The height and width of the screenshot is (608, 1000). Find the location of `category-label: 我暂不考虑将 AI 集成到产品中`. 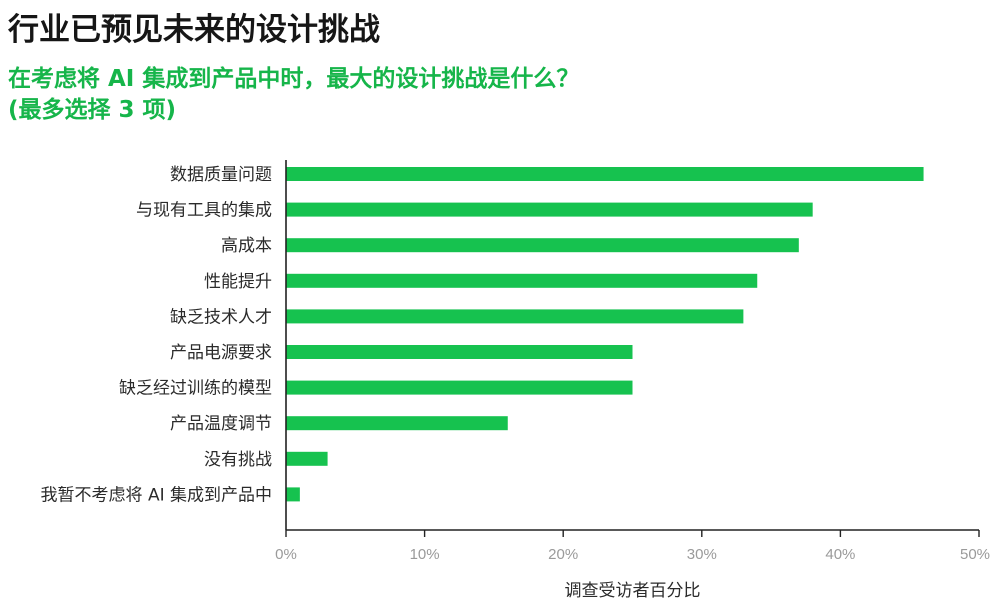

category-label: 我暂不考虑将 AI 集成到产品中 is located at coordinates (156, 495).